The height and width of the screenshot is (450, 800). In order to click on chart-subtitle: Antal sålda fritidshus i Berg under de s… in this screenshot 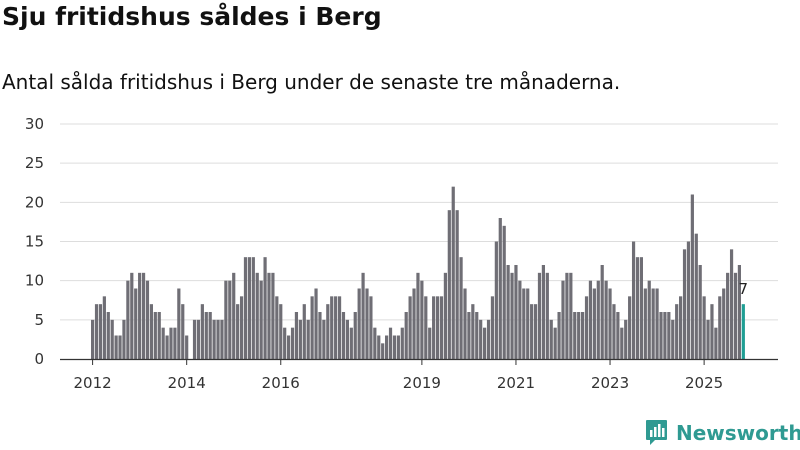, I will do `click(311, 82)`.